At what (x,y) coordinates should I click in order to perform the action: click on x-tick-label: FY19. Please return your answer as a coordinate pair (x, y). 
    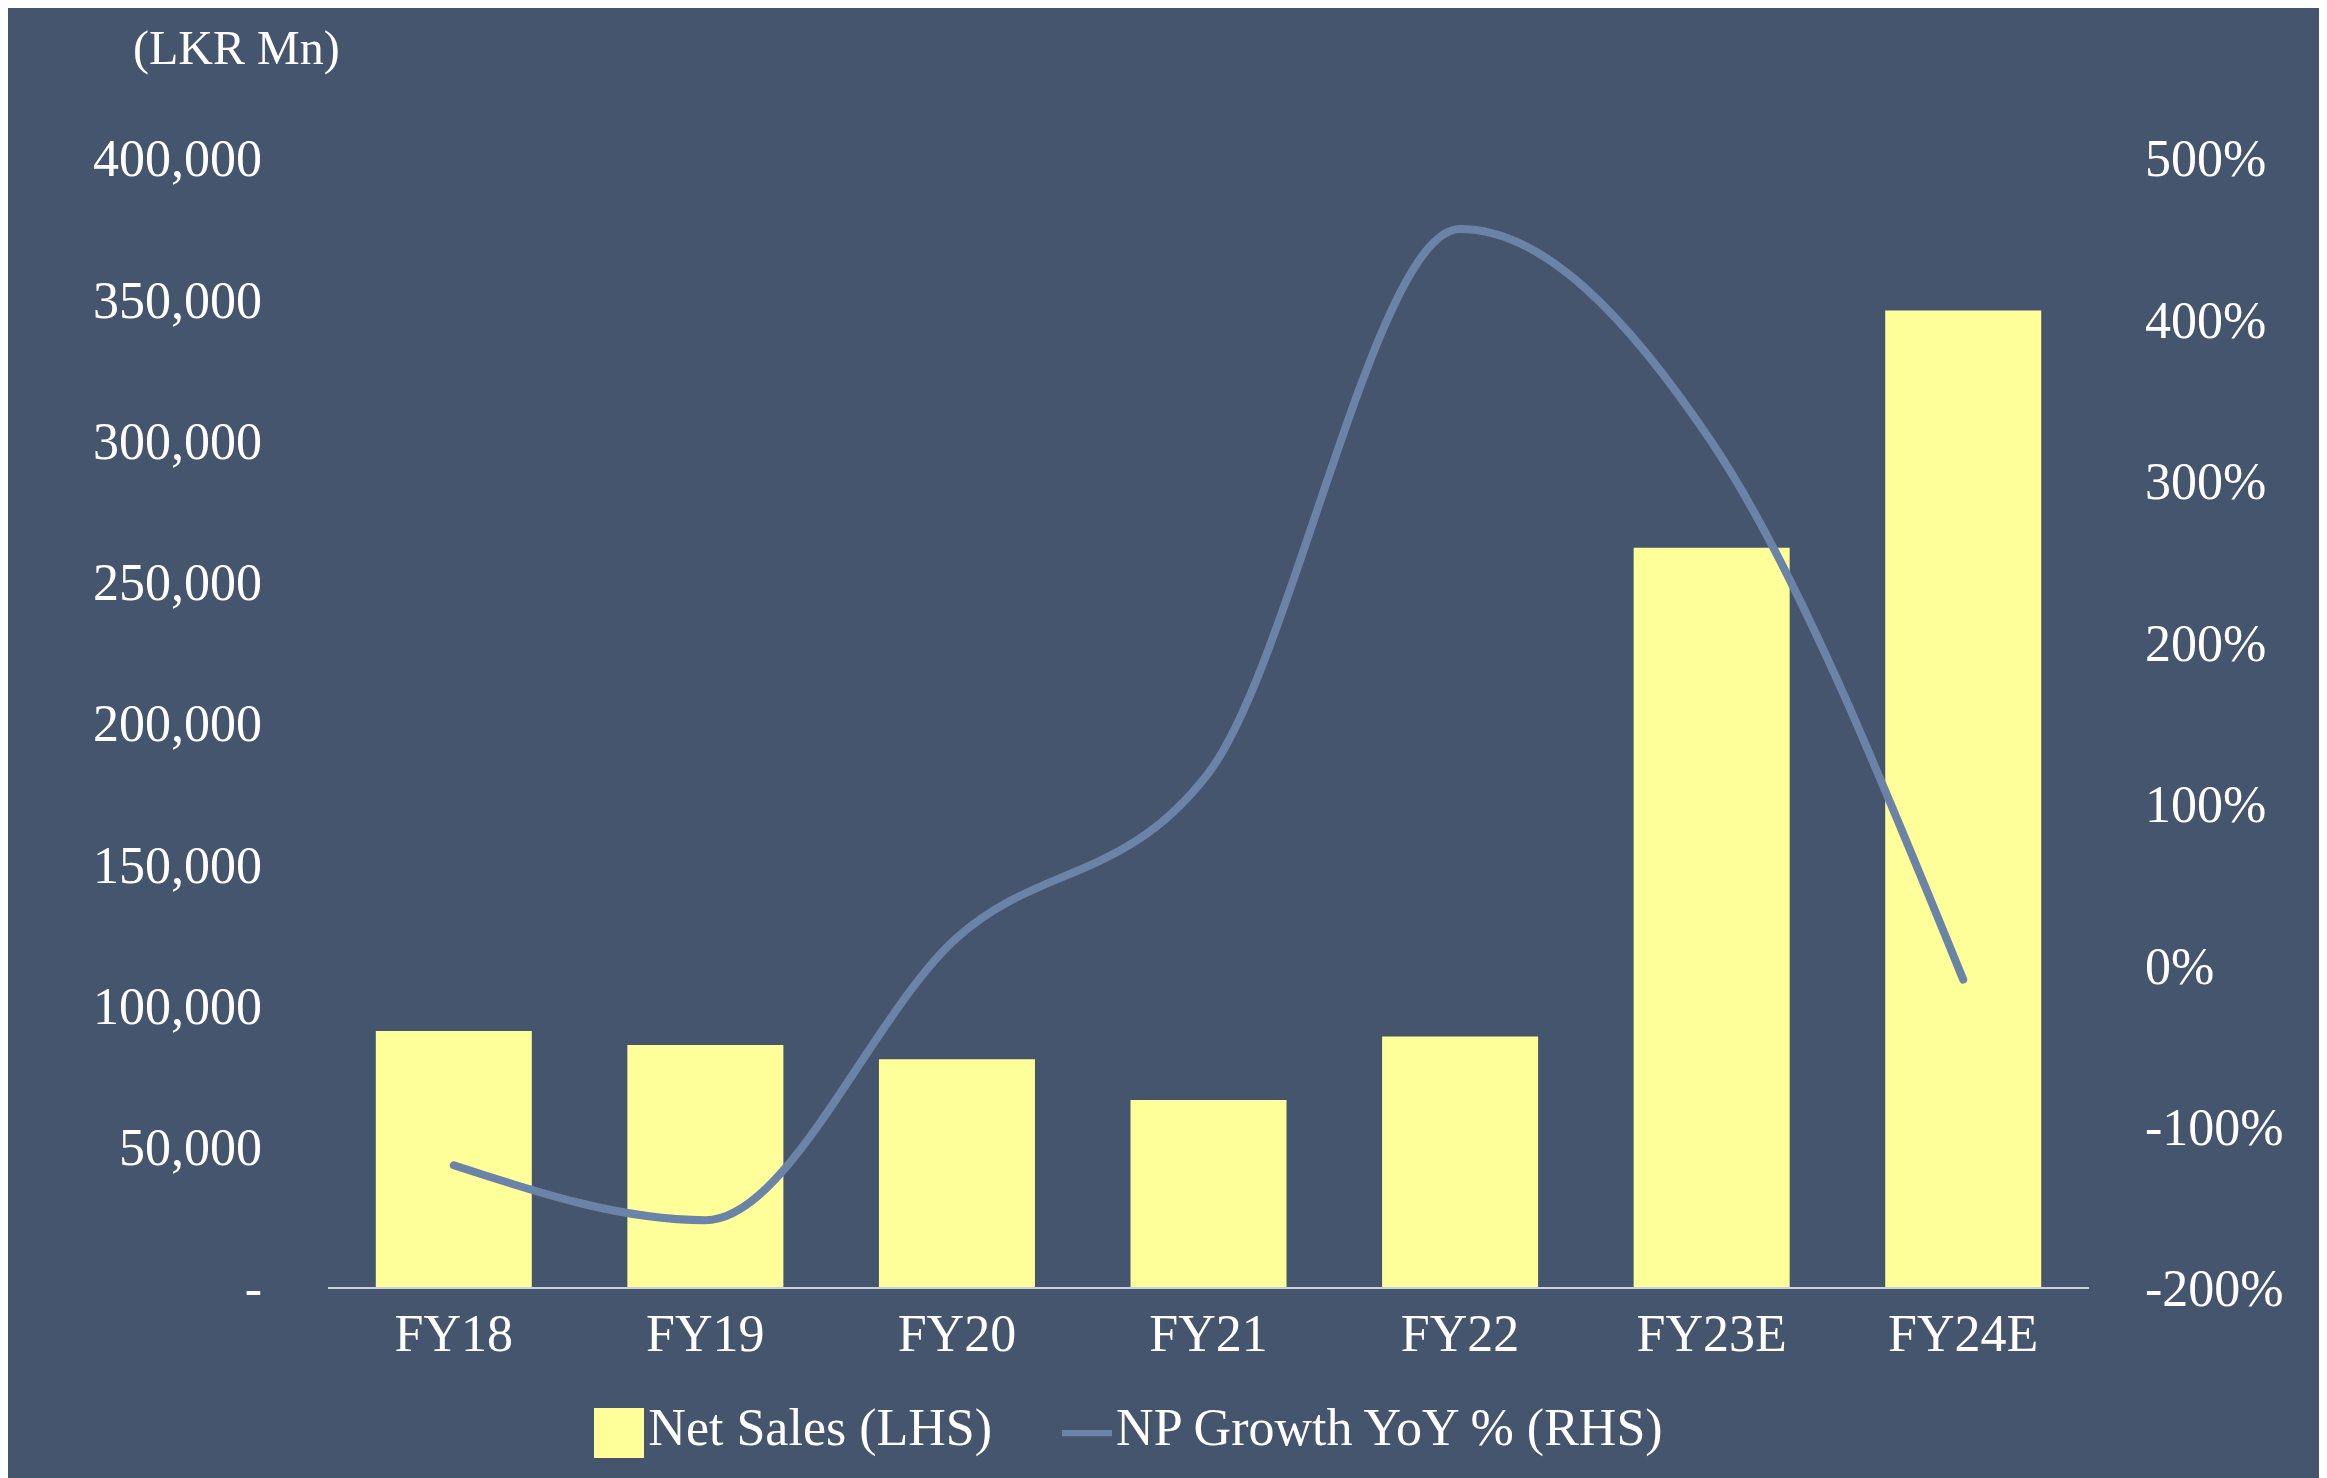
    Looking at the image, I should click on (705, 1333).